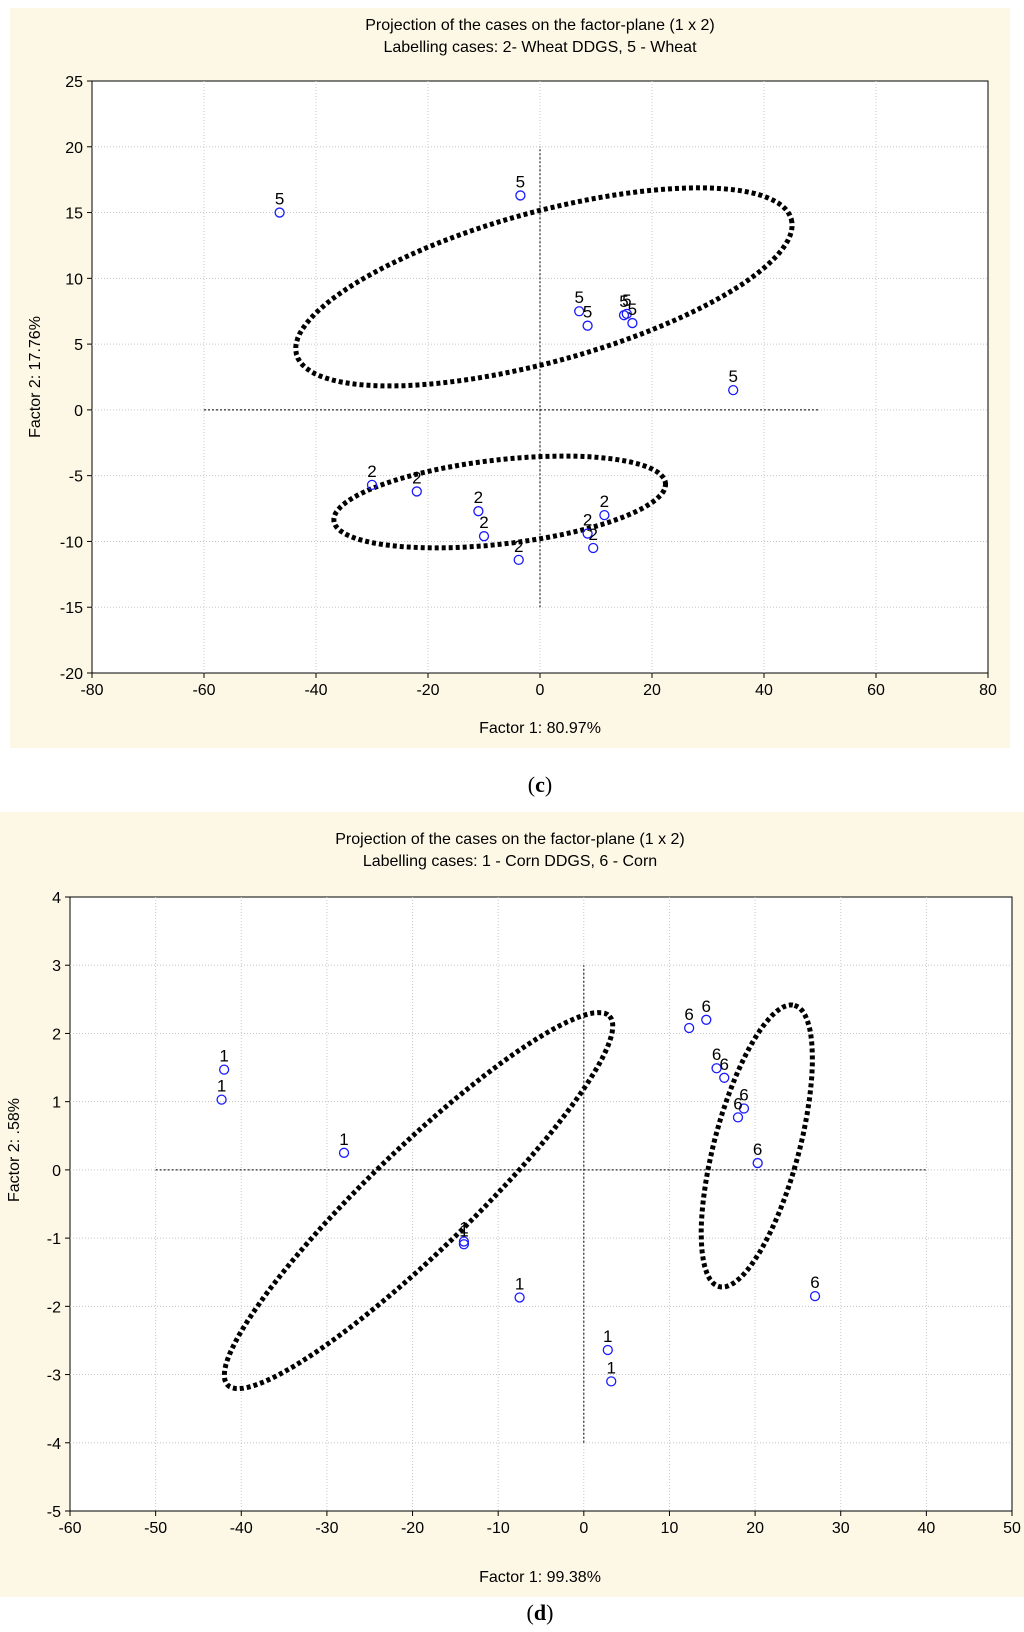 The height and width of the screenshot is (1632, 1024). What do you see at coordinates (203, 690) in the screenshot?
I see `chart-c-xtick-label: -60` at bounding box center [203, 690].